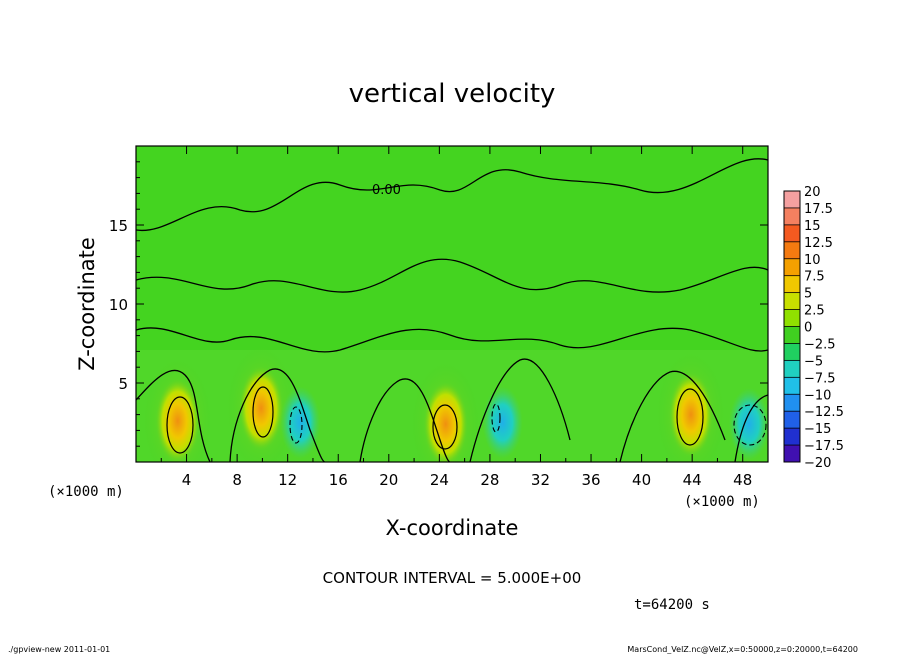 Image resolution: width=904 pixels, height=654 pixels. What do you see at coordinates (118, 305) in the screenshot?
I see `y-tick-label: 10` at bounding box center [118, 305].